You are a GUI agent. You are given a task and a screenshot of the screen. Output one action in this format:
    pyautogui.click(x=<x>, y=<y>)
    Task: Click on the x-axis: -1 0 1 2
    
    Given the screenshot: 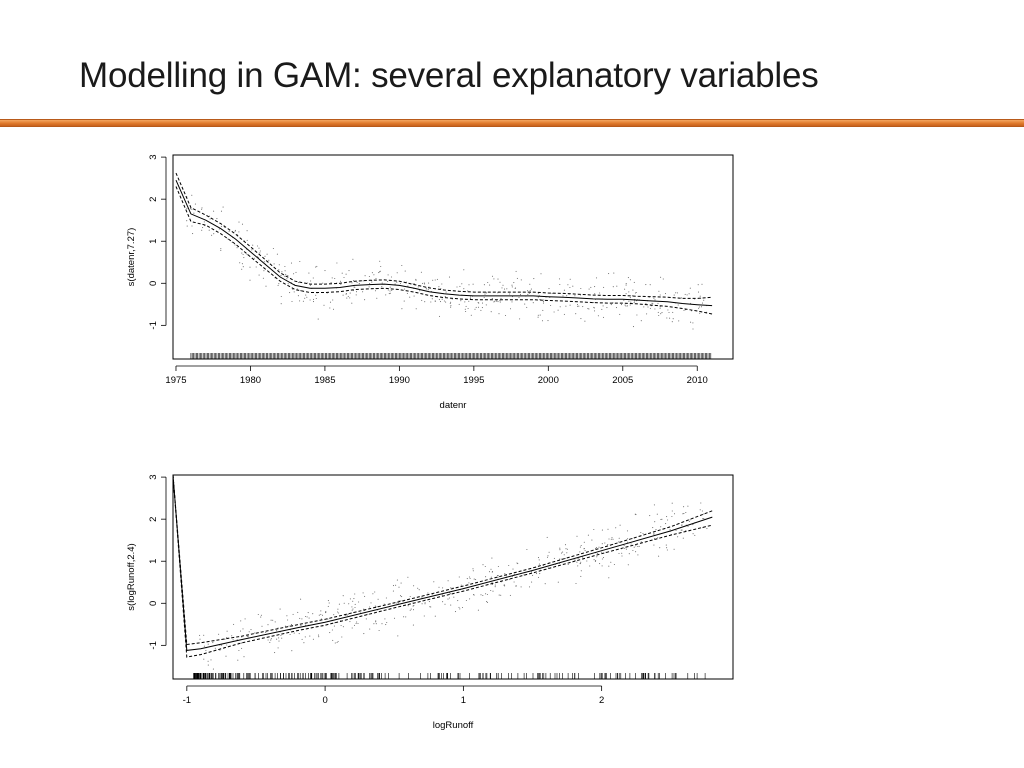 What is the action you would take?
    pyautogui.click(x=393, y=695)
    